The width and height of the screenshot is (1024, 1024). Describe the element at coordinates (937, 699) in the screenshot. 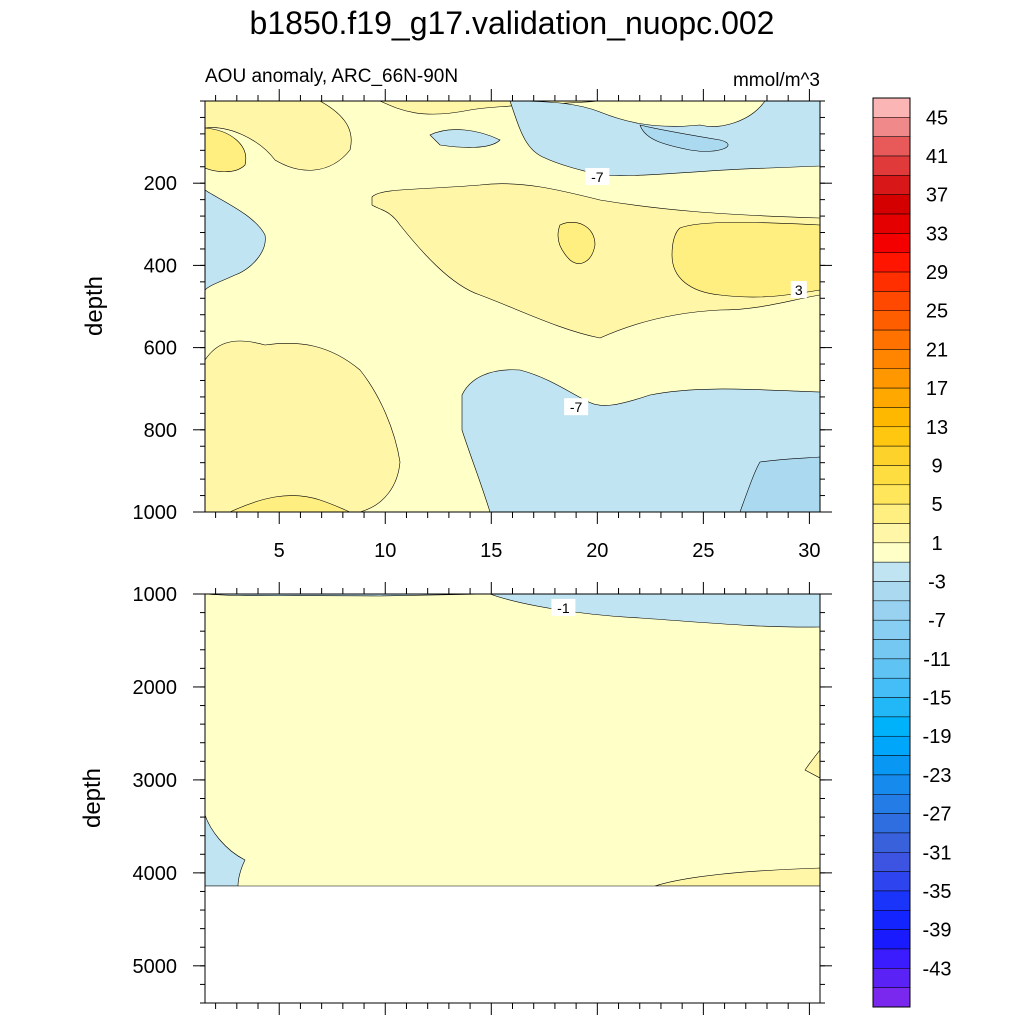

I see `colorbar-tick-label: -15` at that location.